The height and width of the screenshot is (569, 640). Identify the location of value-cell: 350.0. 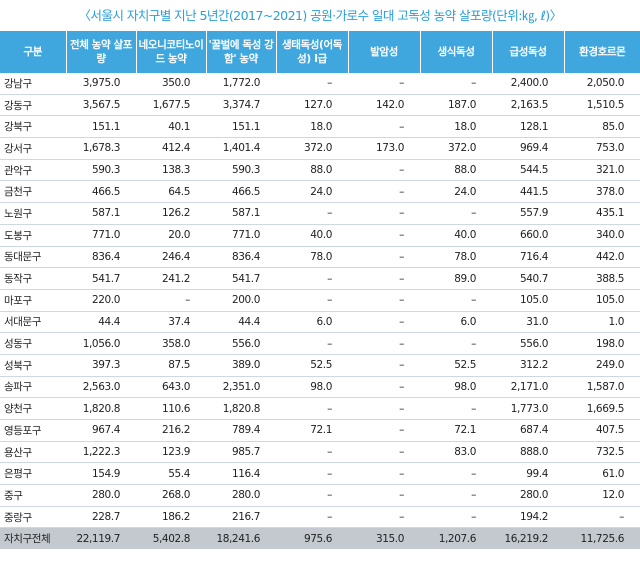
(171, 84).